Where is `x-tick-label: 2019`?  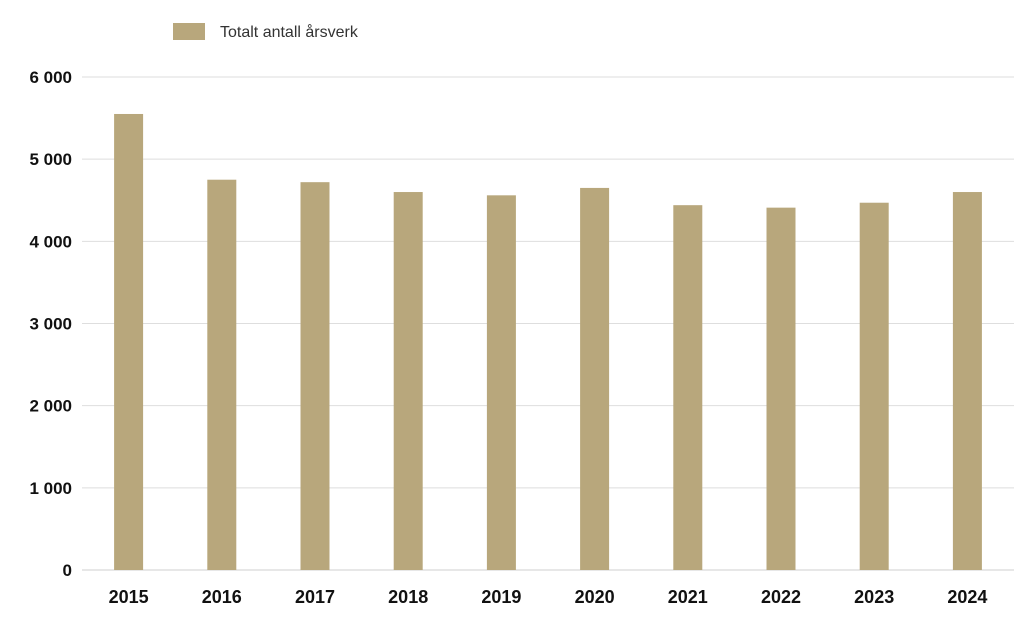 x-tick-label: 2019 is located at coordinates (501, 597).